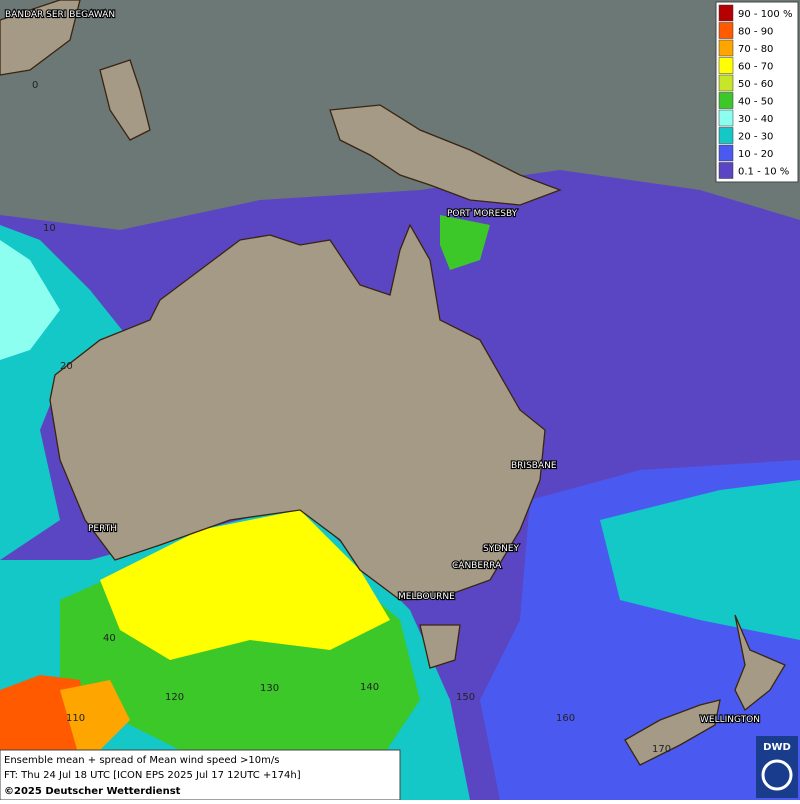 This screenshot has height=804, width=800. Describe the element at coordinates (661, 749) in the screenshot. I see `grid-label: 170` at that location.